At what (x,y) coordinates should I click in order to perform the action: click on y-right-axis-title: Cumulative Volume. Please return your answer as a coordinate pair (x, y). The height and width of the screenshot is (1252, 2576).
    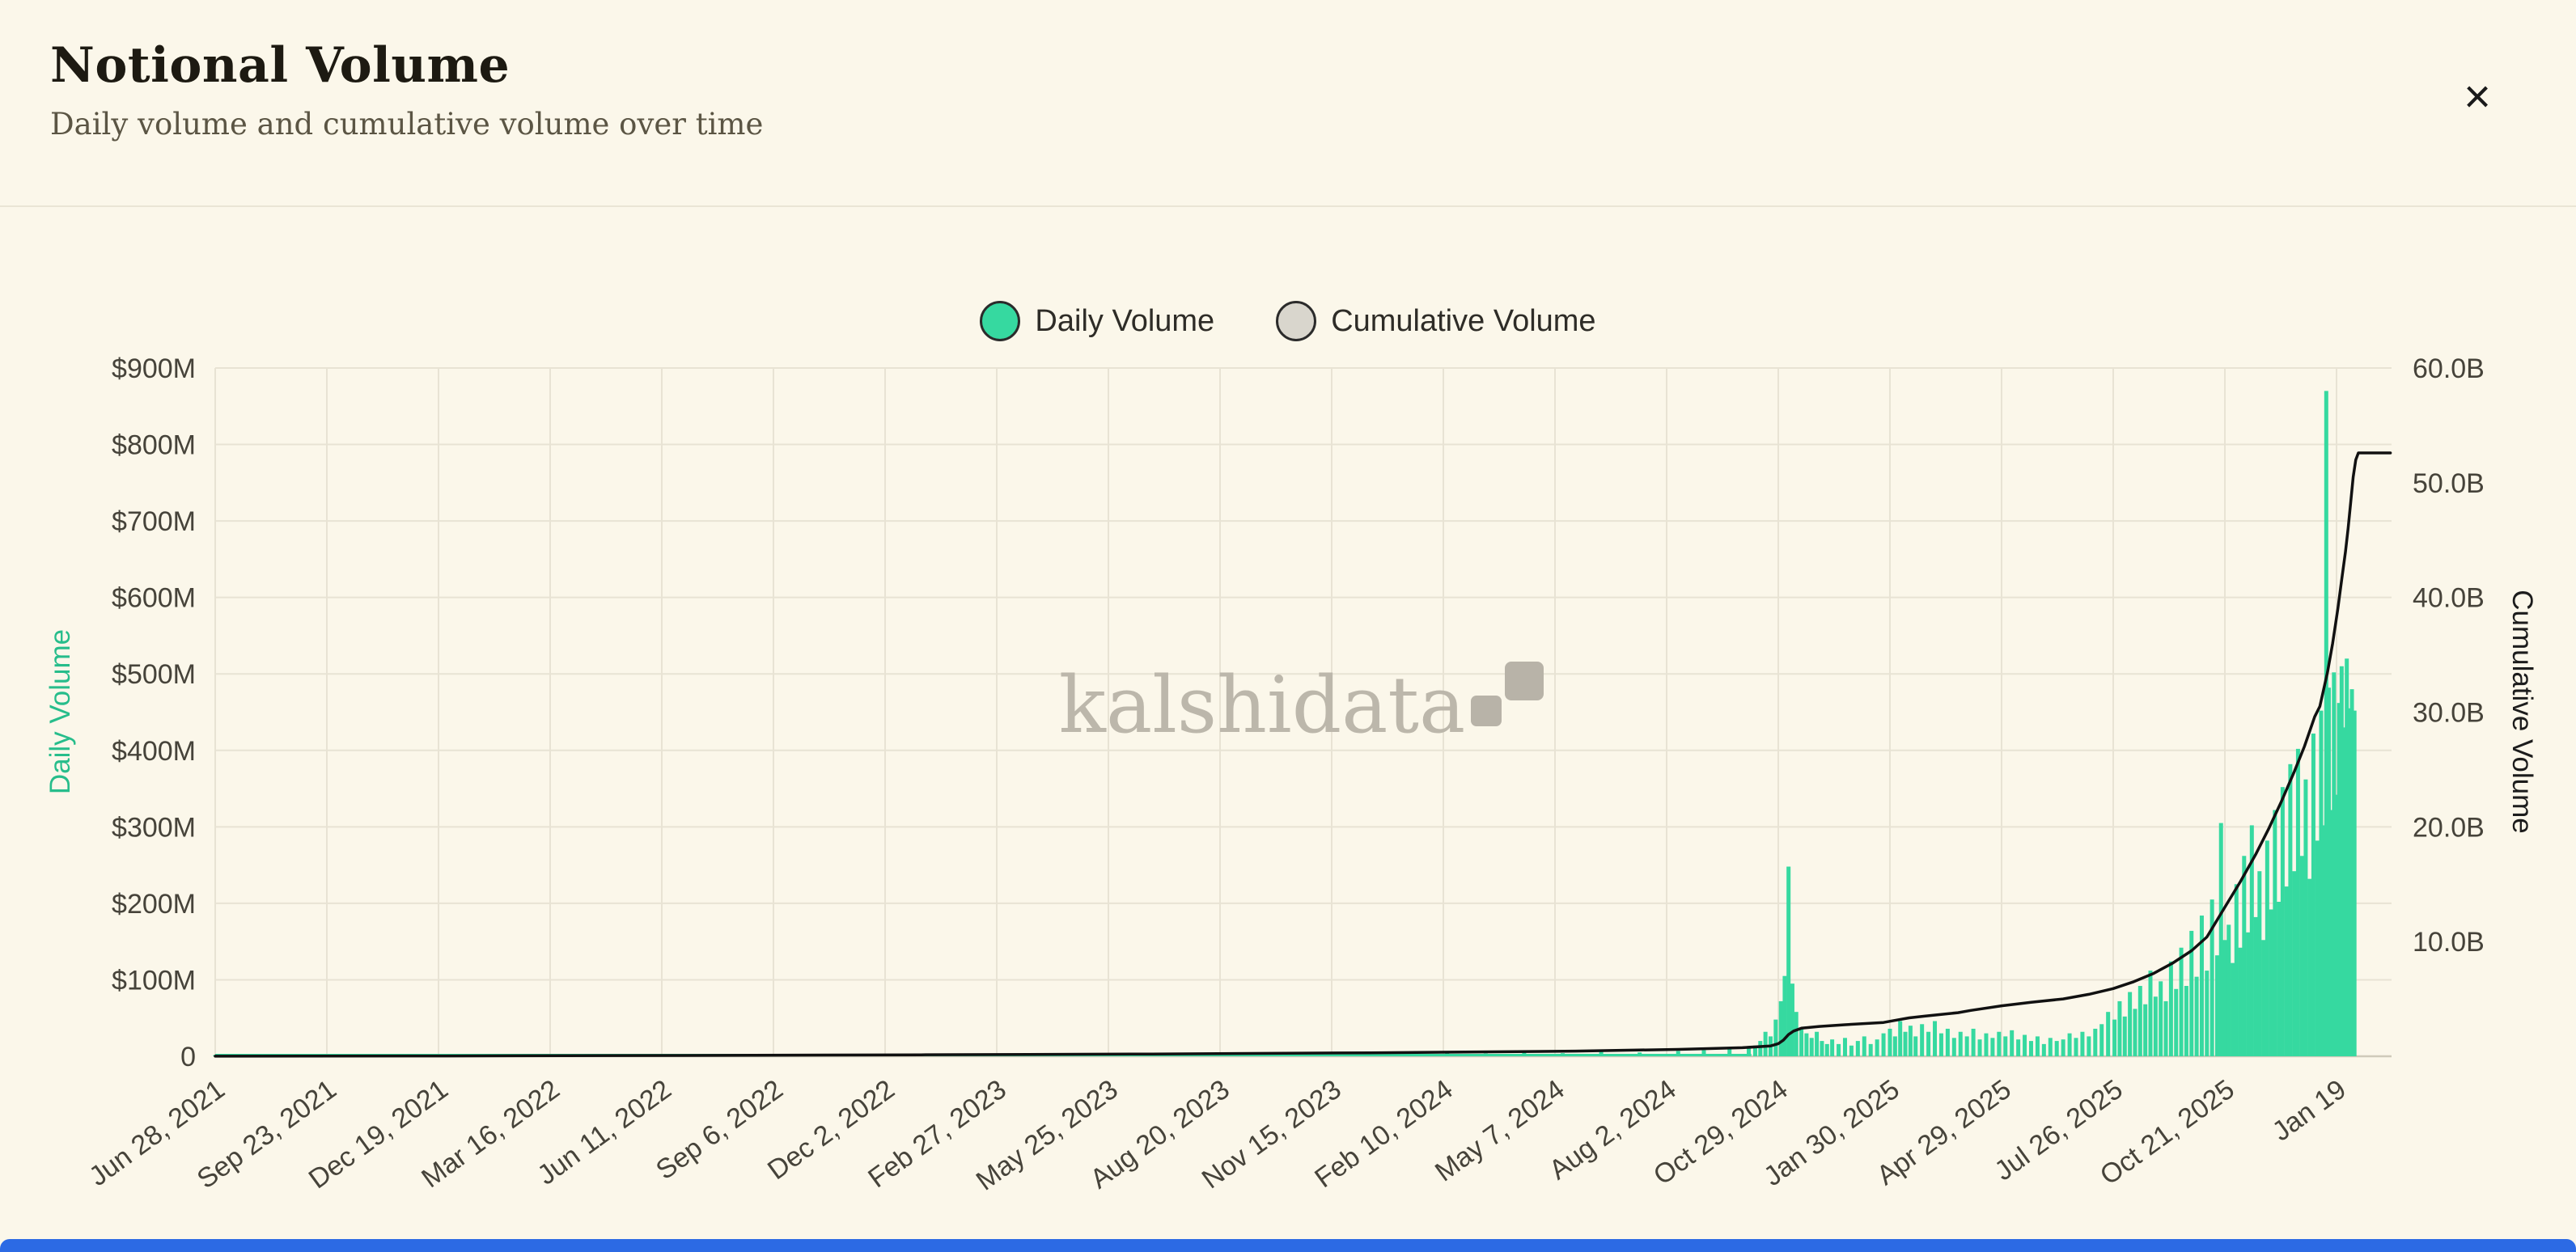
    Looking at the image, I should click on (2522, 712).